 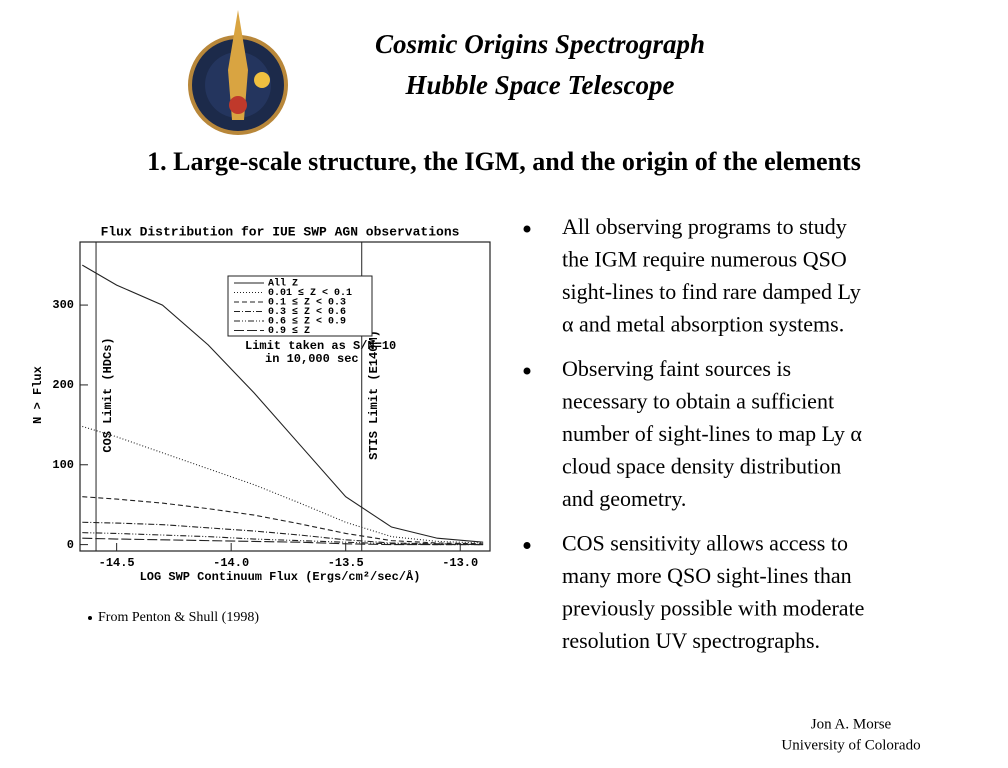 I want to click on y-tick-label: 100, so click(x=63, y=465).